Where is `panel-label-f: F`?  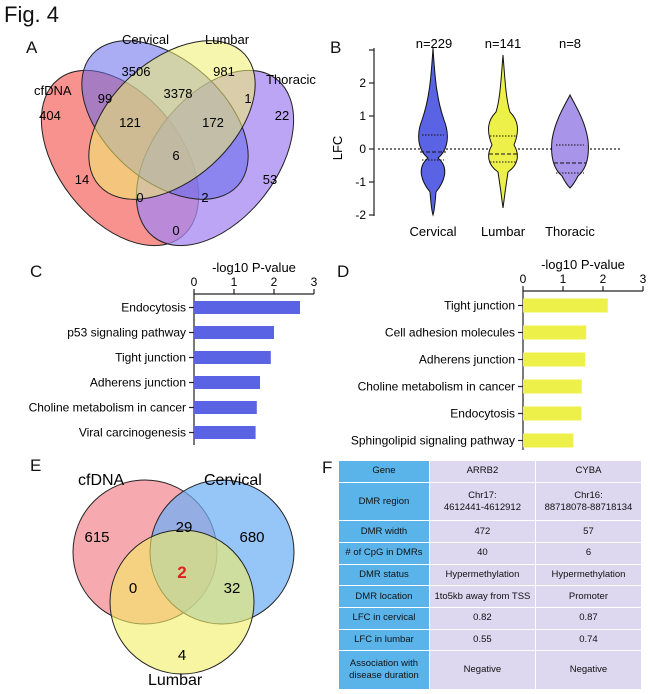 panel-label-f: F is located at coordinates (327, 467).